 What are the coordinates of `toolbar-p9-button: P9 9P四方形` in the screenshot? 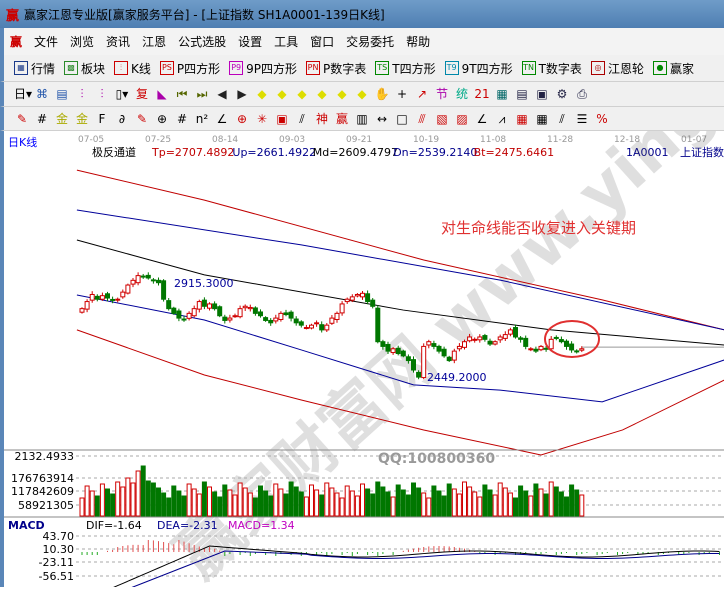 It's located at (263, 68).